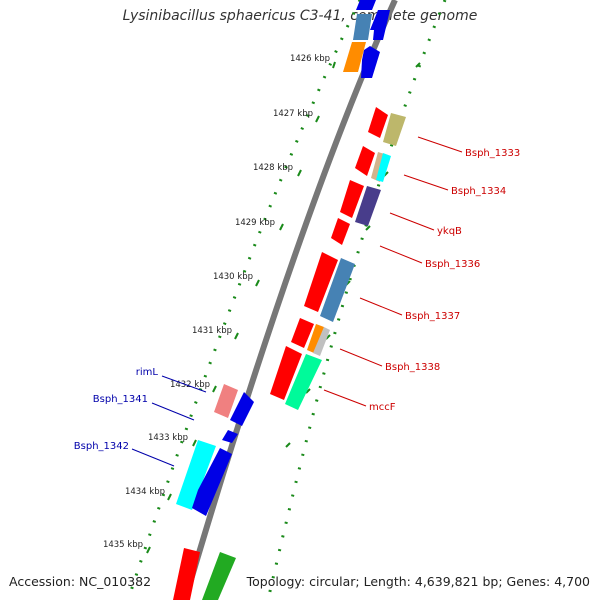 This screenshot has width=600, height=600. What do you see at coordinates (101, 446) in the screenshot?
I see `gene-label: Bsph_1342` at bounding box center [101, 446].